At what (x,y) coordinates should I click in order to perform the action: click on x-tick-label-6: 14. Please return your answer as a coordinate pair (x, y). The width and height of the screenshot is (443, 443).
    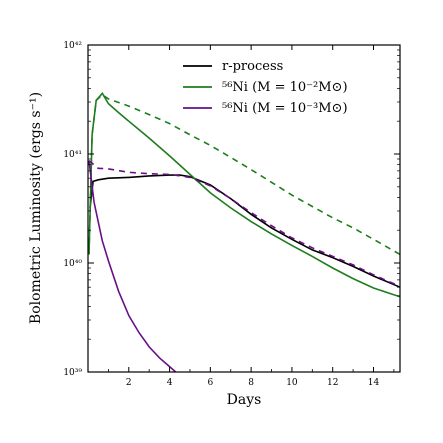
    Looking at the image, I should click on (374, 383).